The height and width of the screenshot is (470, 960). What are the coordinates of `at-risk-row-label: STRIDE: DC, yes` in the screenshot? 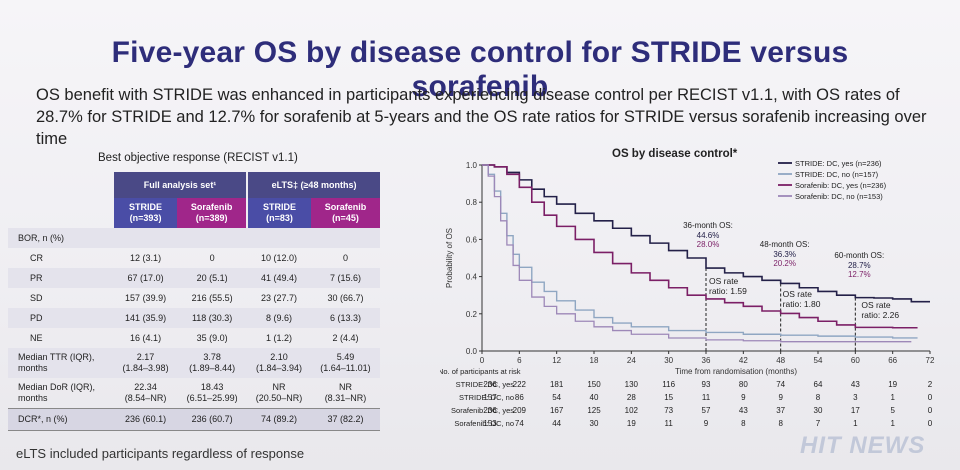 It's located at (485, 384).